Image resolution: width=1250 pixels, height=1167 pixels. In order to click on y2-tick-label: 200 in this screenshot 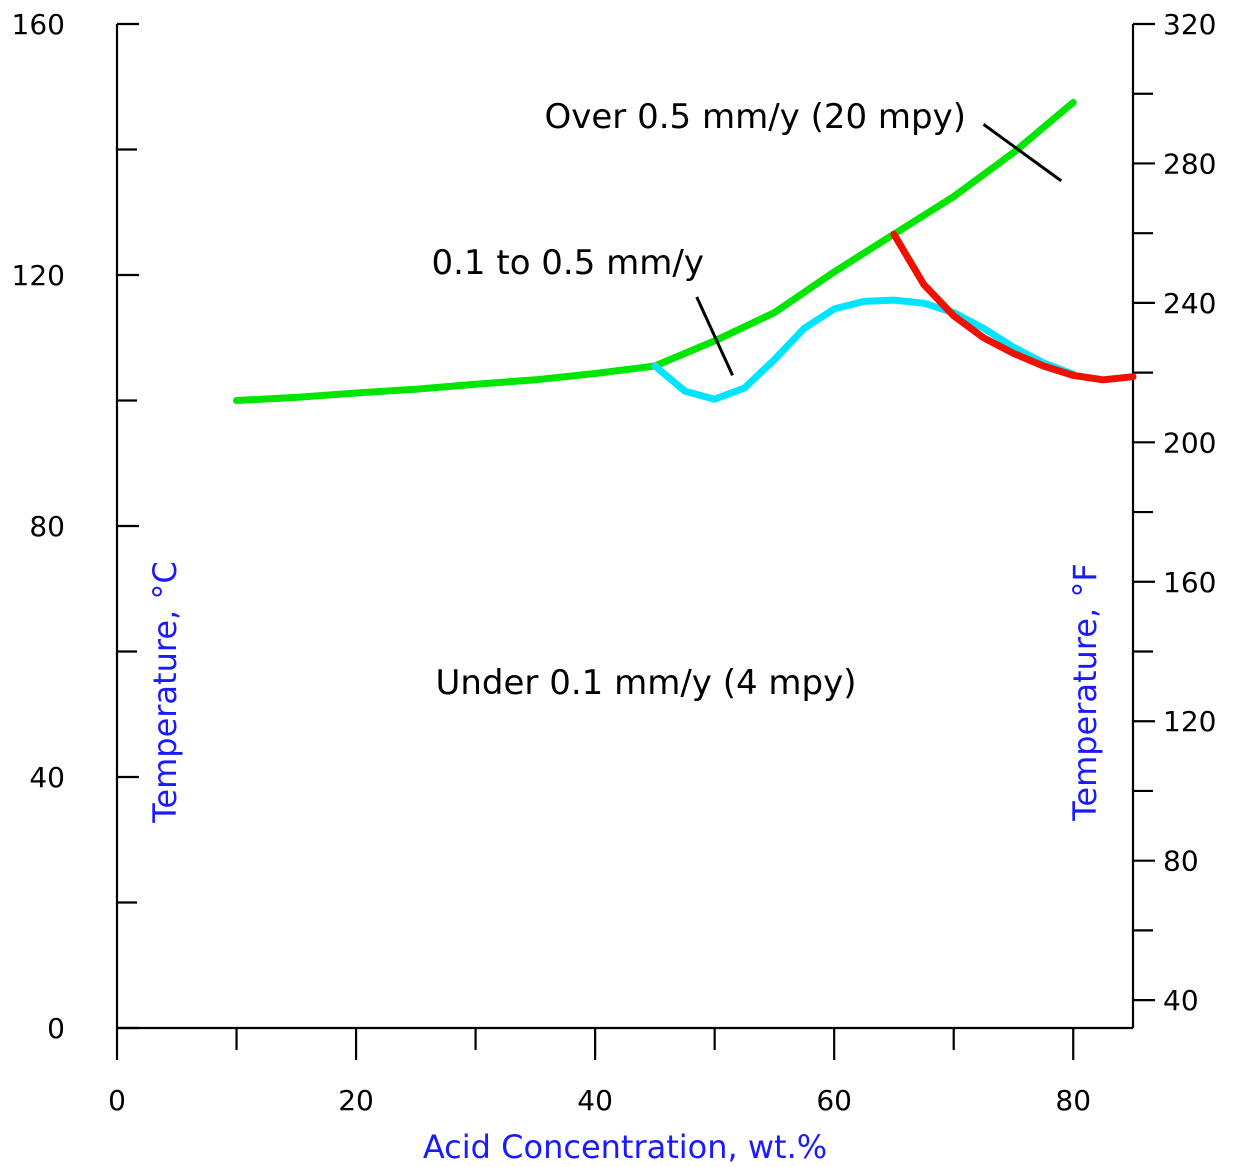, I will do `click(1189, 442)`.